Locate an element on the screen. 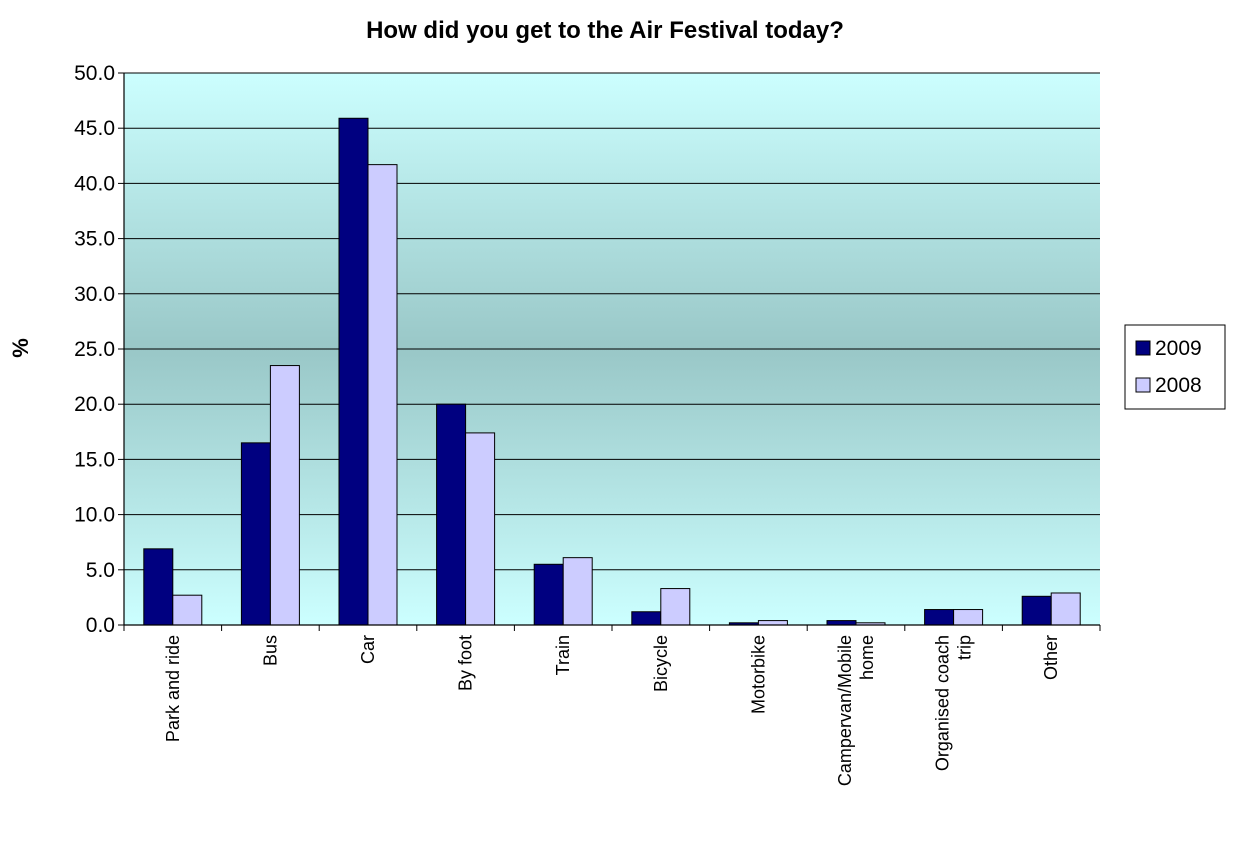  y-tick-label: 35.0 is located at coordinates (94, 239).